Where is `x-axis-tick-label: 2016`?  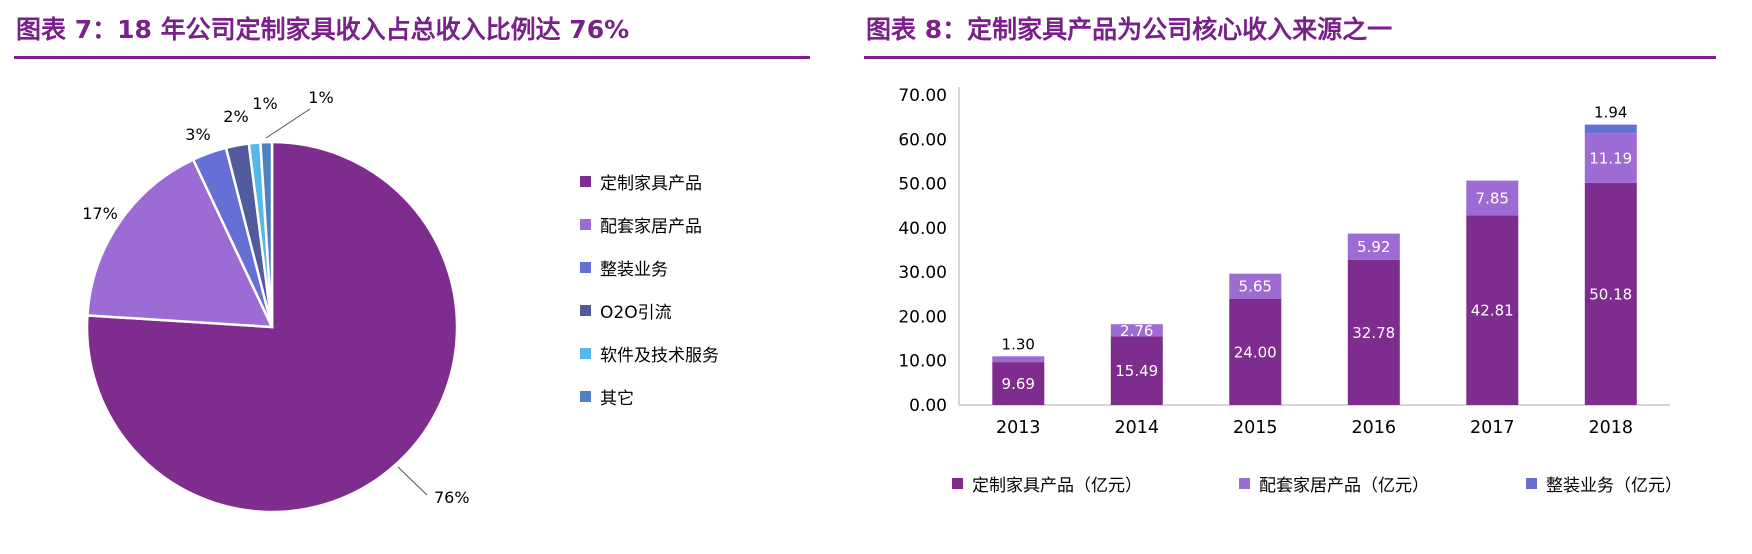
x-axis-tick-label: 2016 is located at coordinates (1373, 428).